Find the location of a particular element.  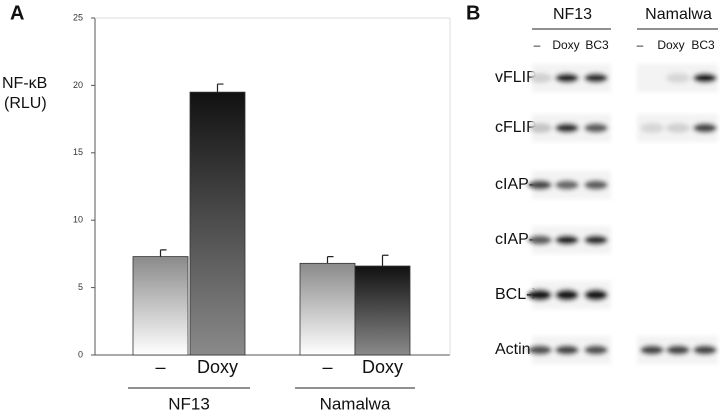

row-label: cIAP-2 is located at coordinates (519, 239).